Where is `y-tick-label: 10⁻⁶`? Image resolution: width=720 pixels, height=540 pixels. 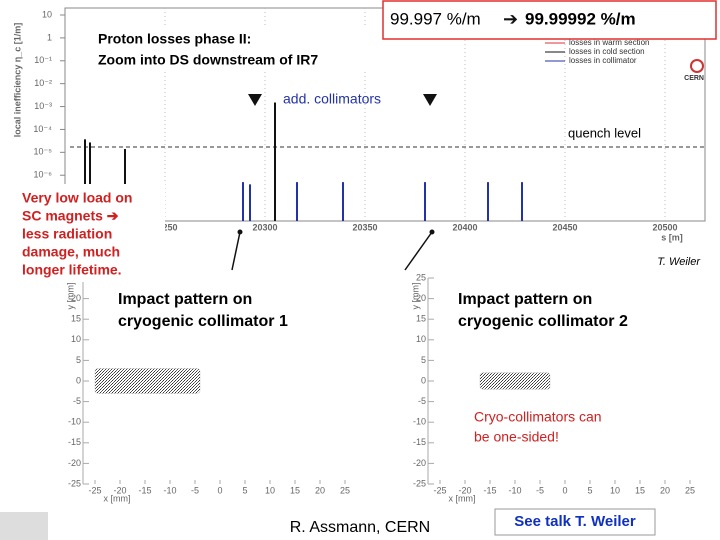
y-tick-label: 10⁻⁶ is located at coordinates (43, 175).